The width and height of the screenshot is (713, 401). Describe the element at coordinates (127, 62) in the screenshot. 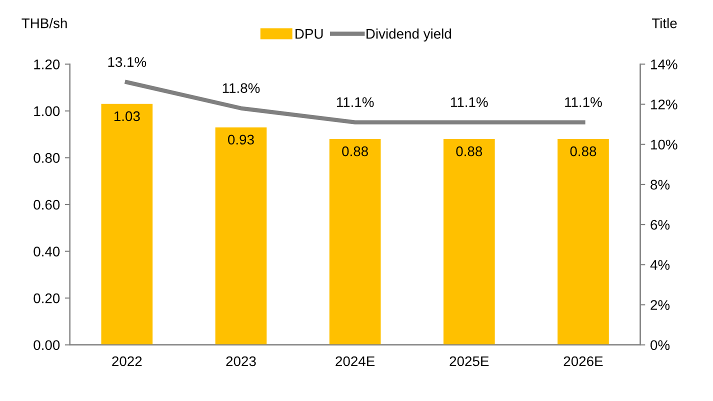

I see `data-label: 13.1%` at that location.